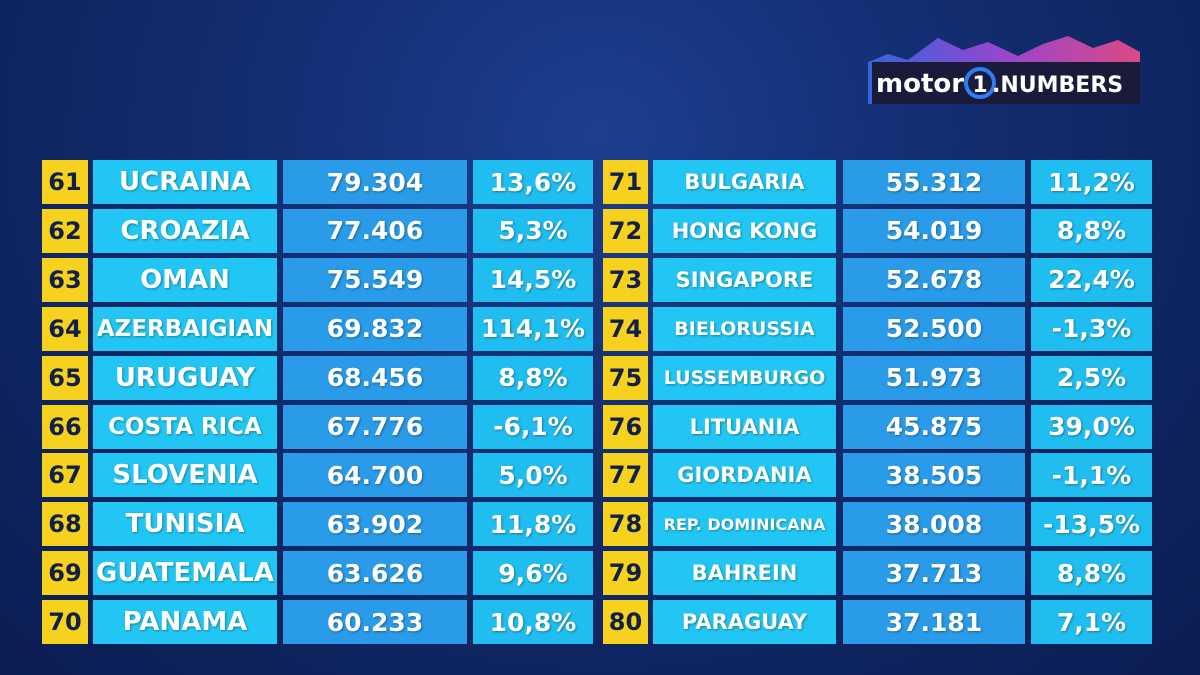 This screenshot has height=675, width=1200. I want to click on table-value-cell: 37.181, so click(934, 622).